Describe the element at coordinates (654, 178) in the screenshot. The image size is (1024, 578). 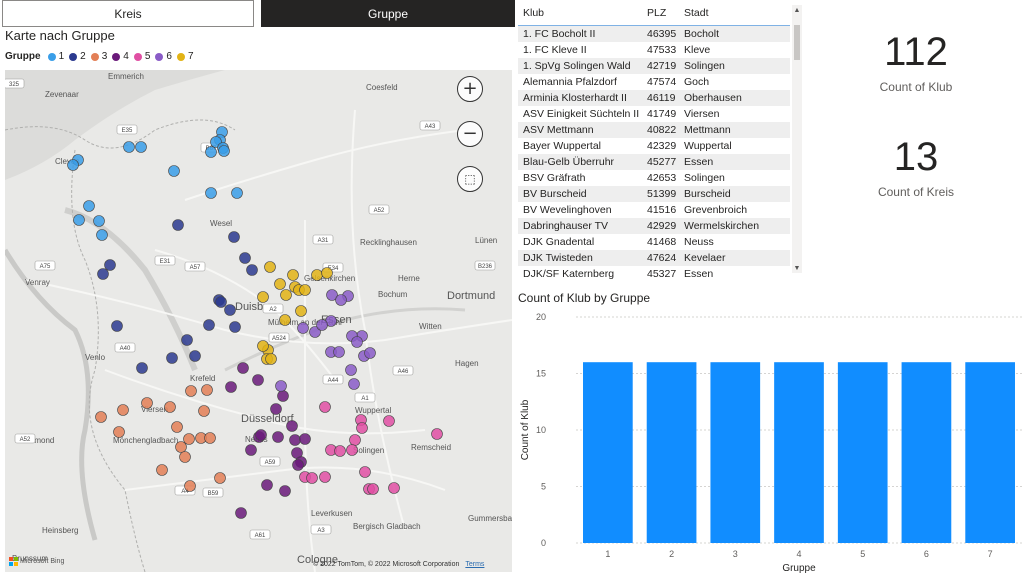
I see `table-row: BSV Gräfrath 42653 Solingen` at that location.